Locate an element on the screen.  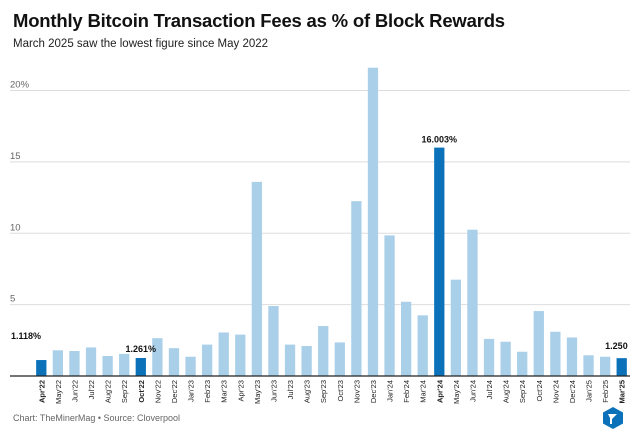
x-tick-label: May'22 is located at coordinates (58, 392).